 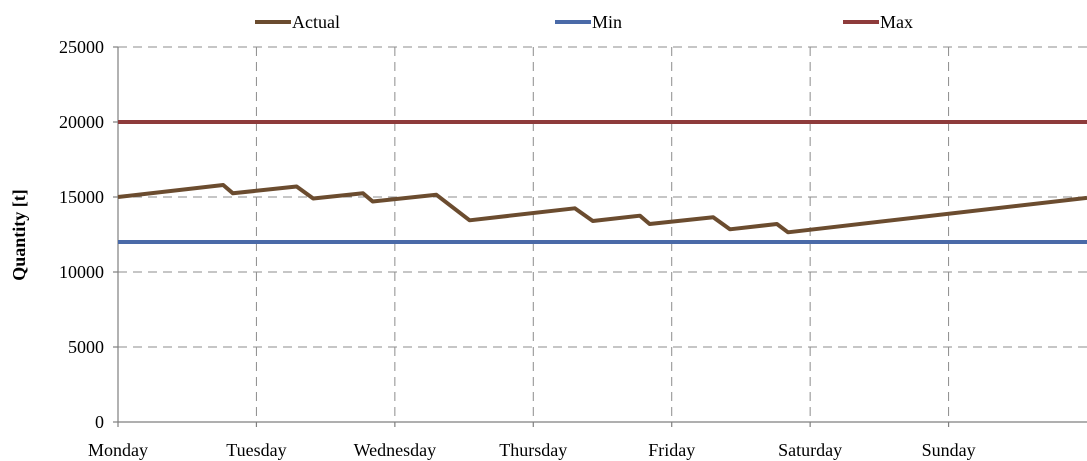 What do you see at coordinates (256, 450) in the screenshot?
I see `x-tick-label-tuesday: Tuesday` at bounding box center [256, 450].